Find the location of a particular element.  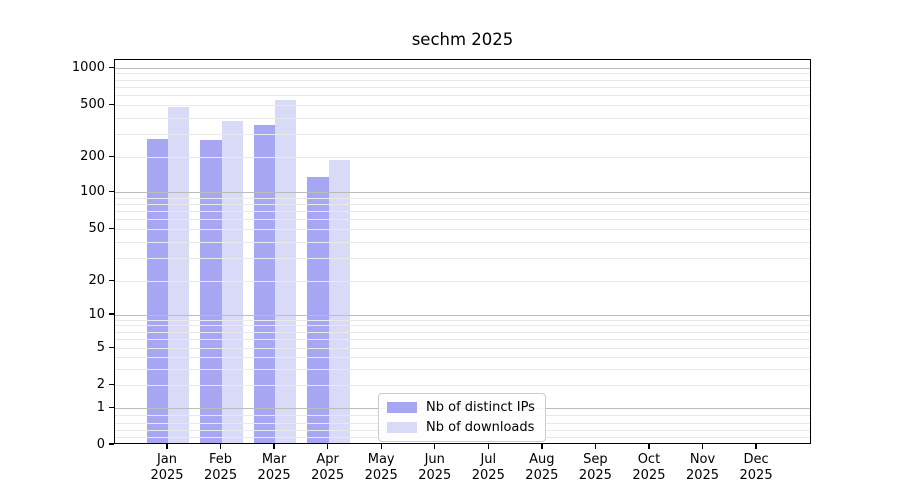

bar-nb-of-downloads-mar-2025 is located at coordinates (286, 271).